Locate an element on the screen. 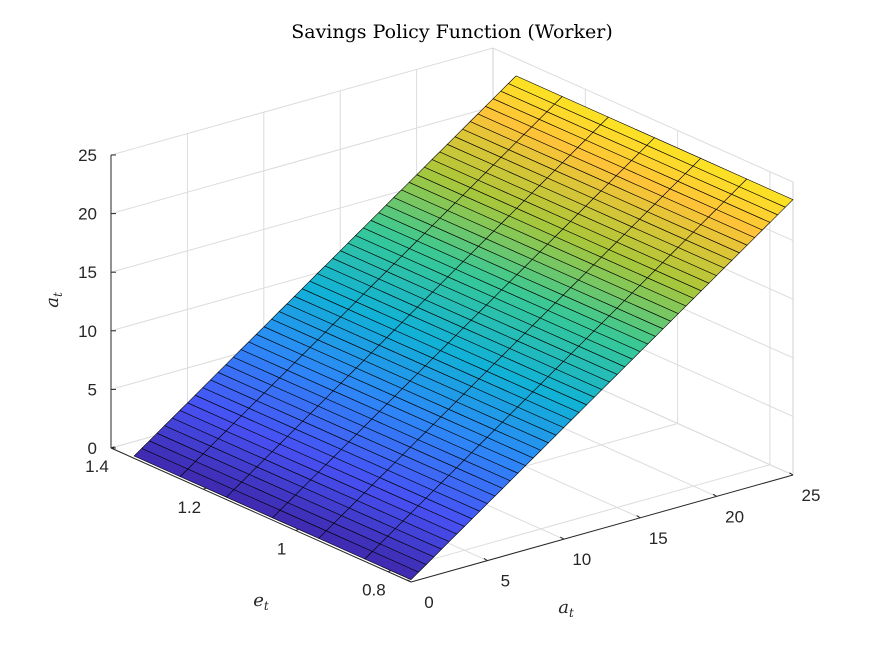 This screenshot has width=875, height=656. x-axis-line is located at coordinates (602, 528).